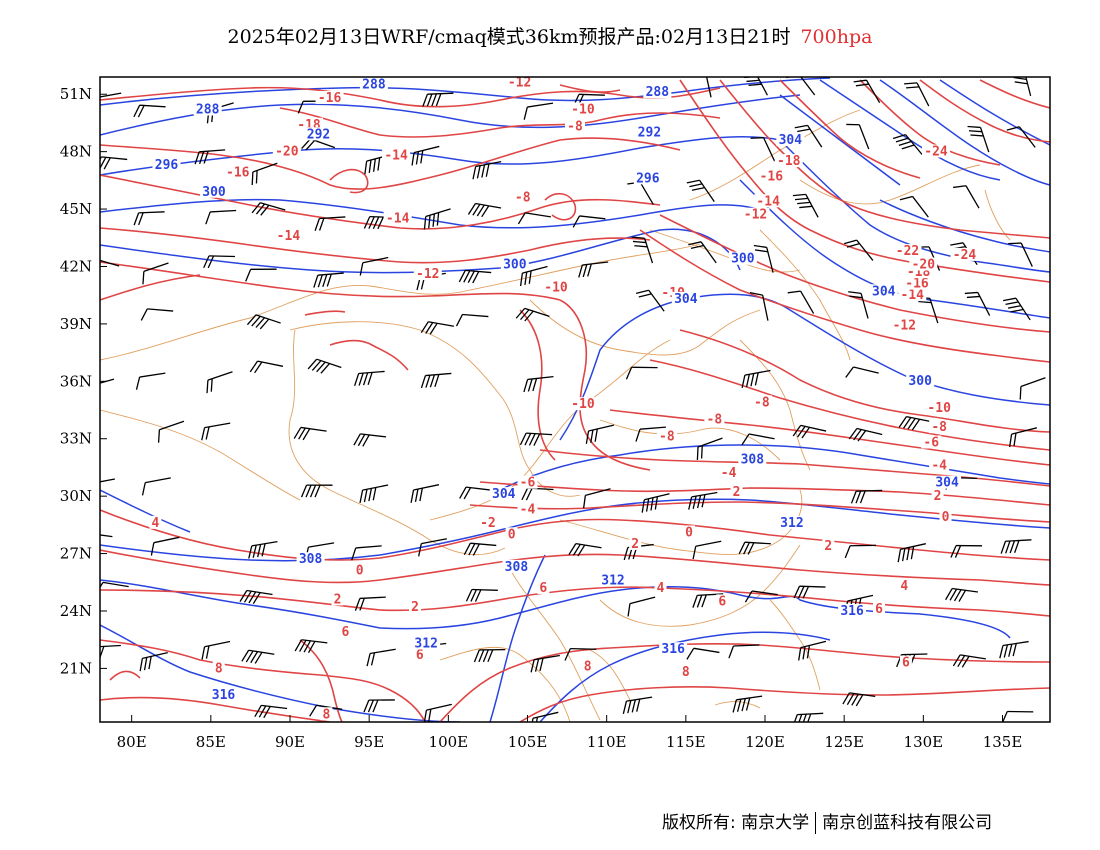 The height and width of the screenshot is (850, 1100). I want to click on temperature-label: -20, so click(287, 152).